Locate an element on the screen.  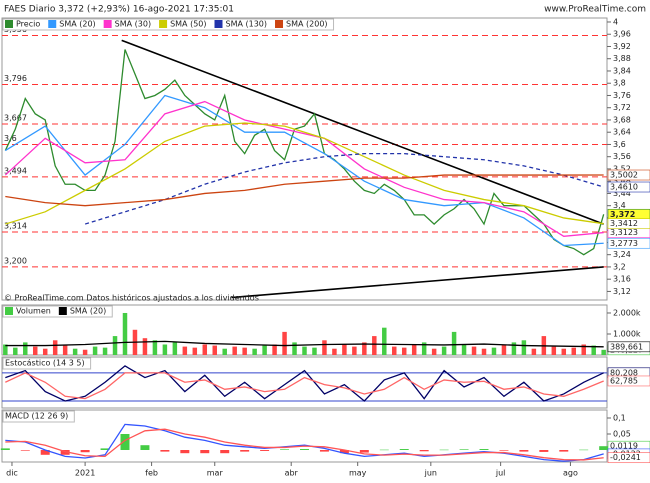
y-tick-label: 3,64 is located at coordinates (622, 132).